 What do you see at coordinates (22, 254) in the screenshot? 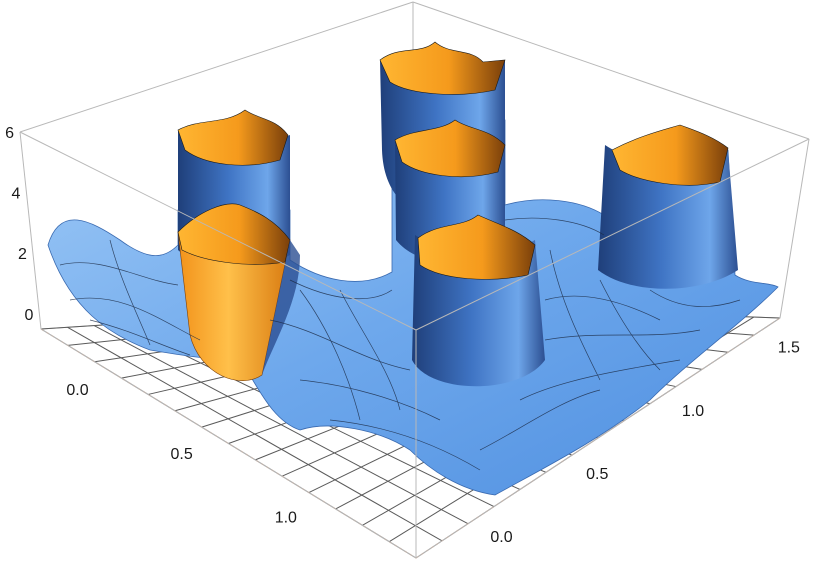
I see `z-tick-label: 2` at bounding box center [22, 254].